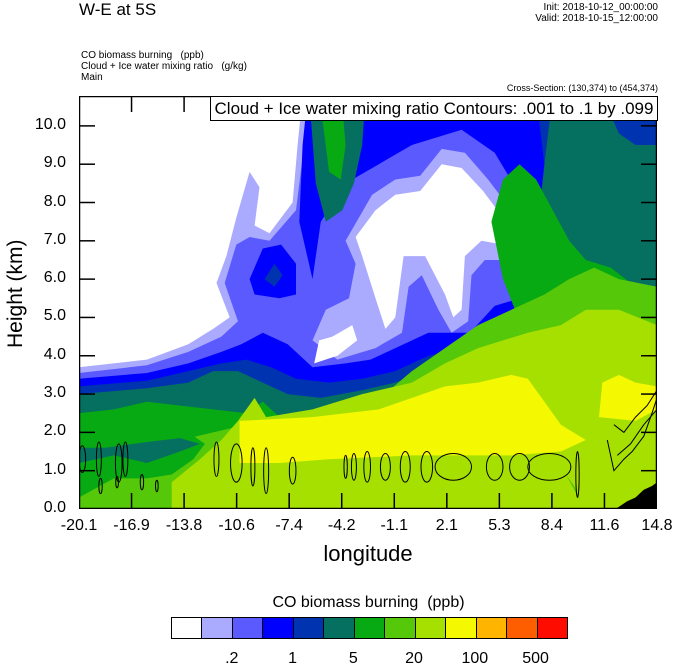 This screenshot has height=667, width=674. I want to click on x-tick-label: -1.1, so click(394, 525).